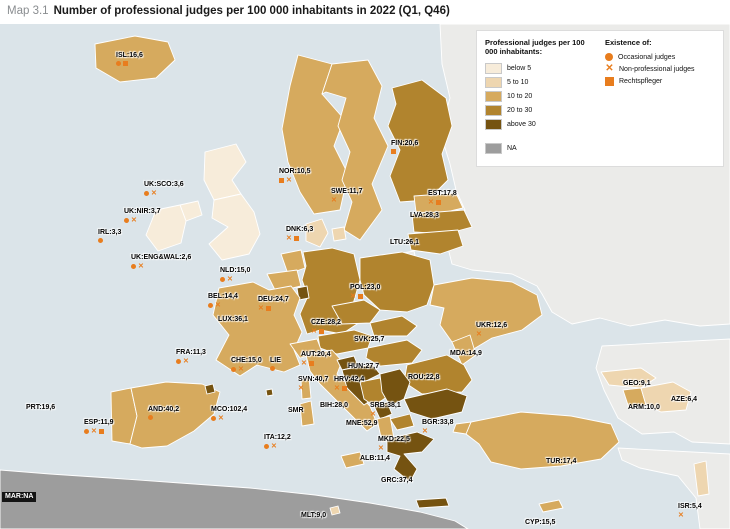  I want to click on country-ukraine, so click(486, 314).